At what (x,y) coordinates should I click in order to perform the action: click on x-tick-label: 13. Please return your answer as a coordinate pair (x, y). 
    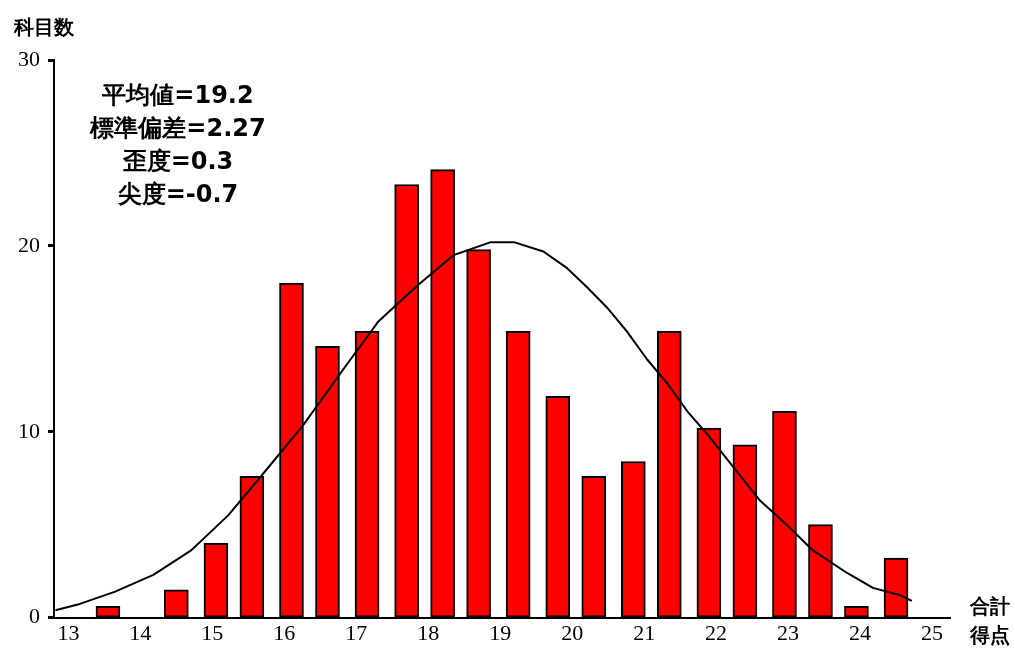
    Looking at the image, I should click on (68, 632).